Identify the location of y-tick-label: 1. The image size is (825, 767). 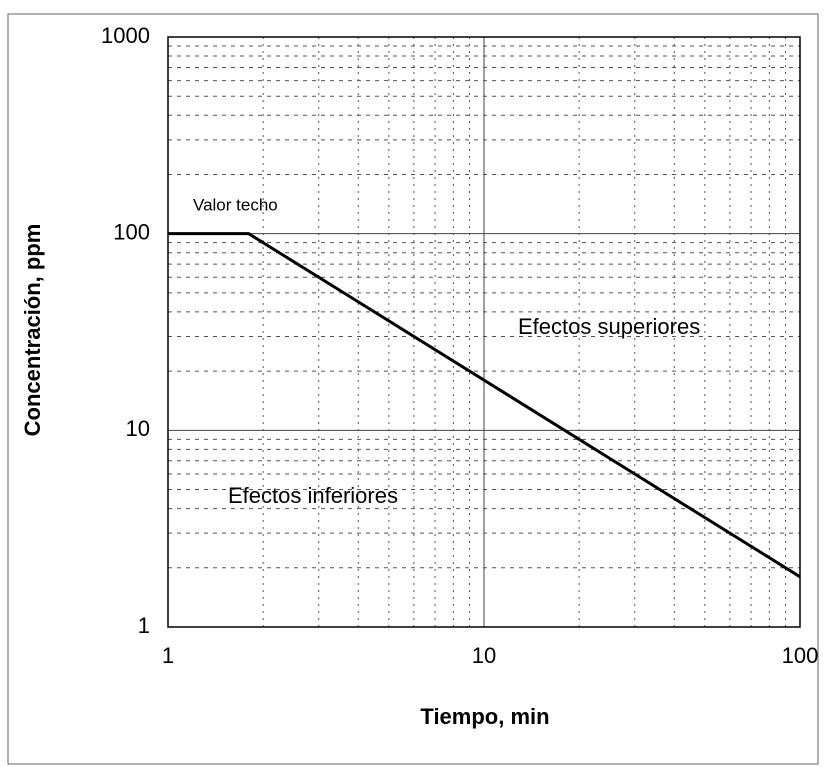
(144, 625).